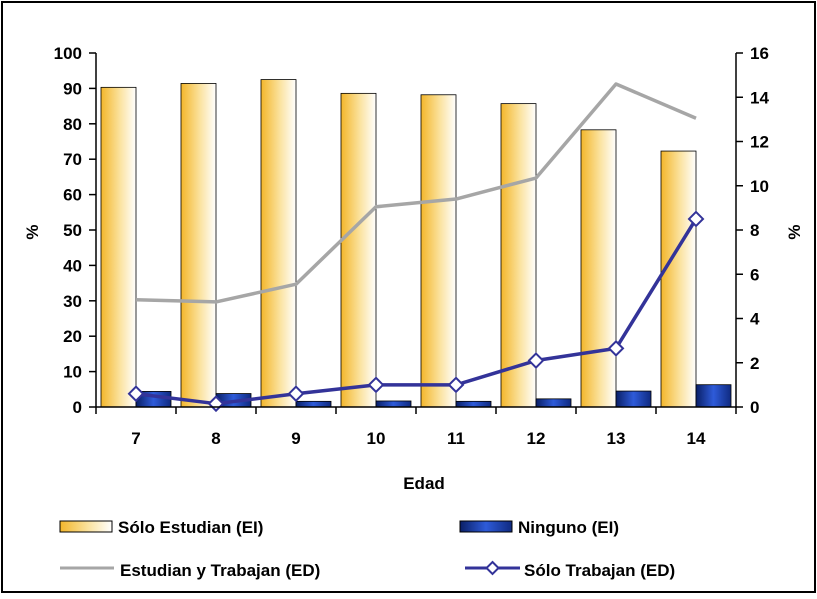 The height and width of the screenshot is (599, 817). Describe the element at coordinates (376, 438) in the screenshot. I see `x-tick-label-10: 10` at that location.